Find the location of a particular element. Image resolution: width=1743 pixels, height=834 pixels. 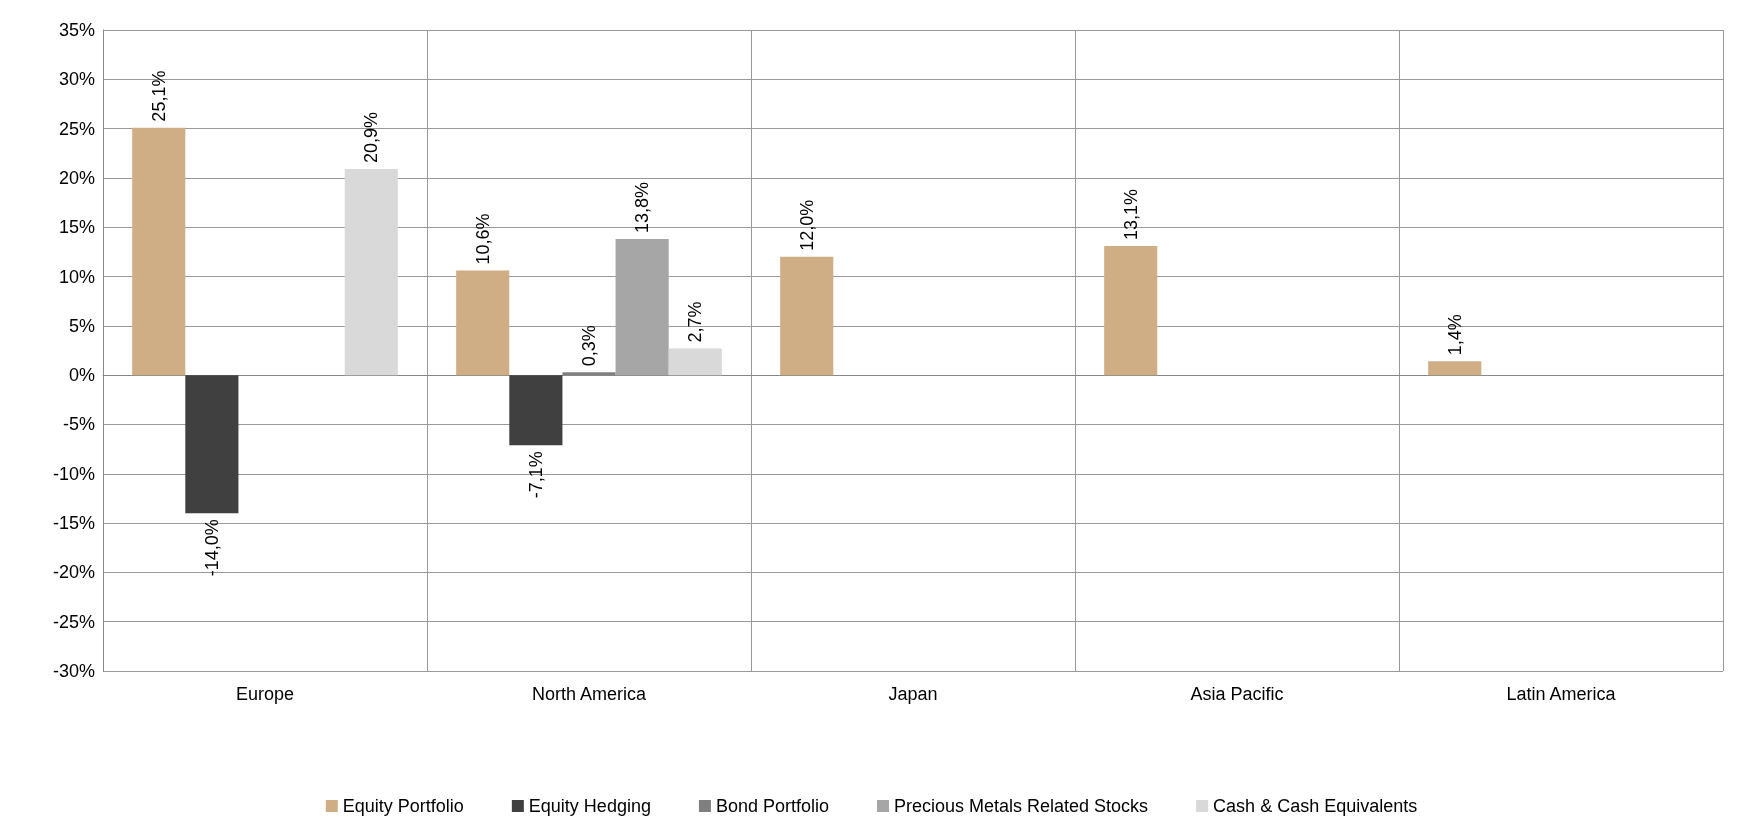

y-tick-label: 5% is located at coordinates (81, 325).